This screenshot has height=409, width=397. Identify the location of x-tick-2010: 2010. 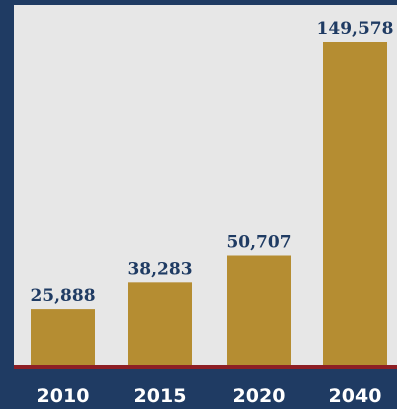
(63, 396).